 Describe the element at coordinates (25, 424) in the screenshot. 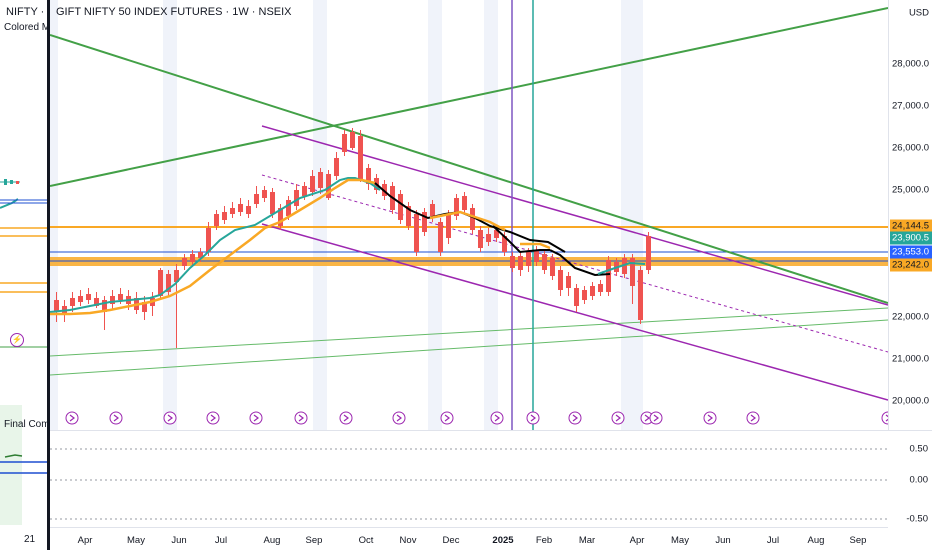

I see `left-sub-indicator-label: Final Comb` at that location.